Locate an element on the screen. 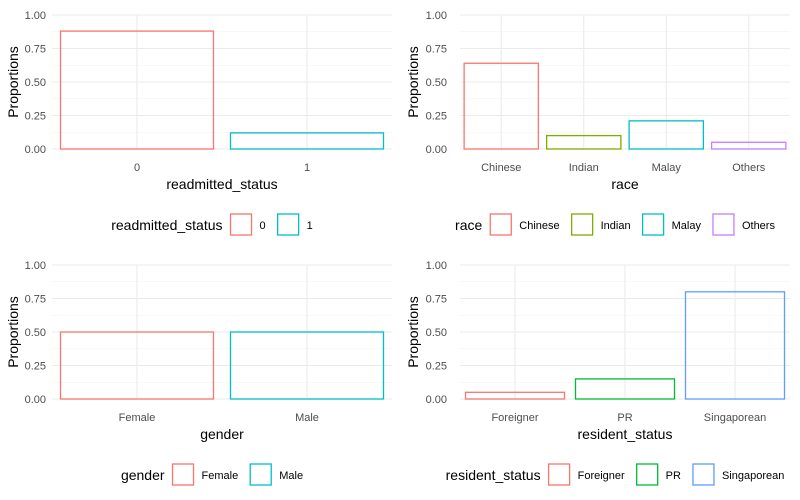 Image resolution: width=800 pixels, height=500 pixels. legend-label: Male is located at coordinates (291, 476).